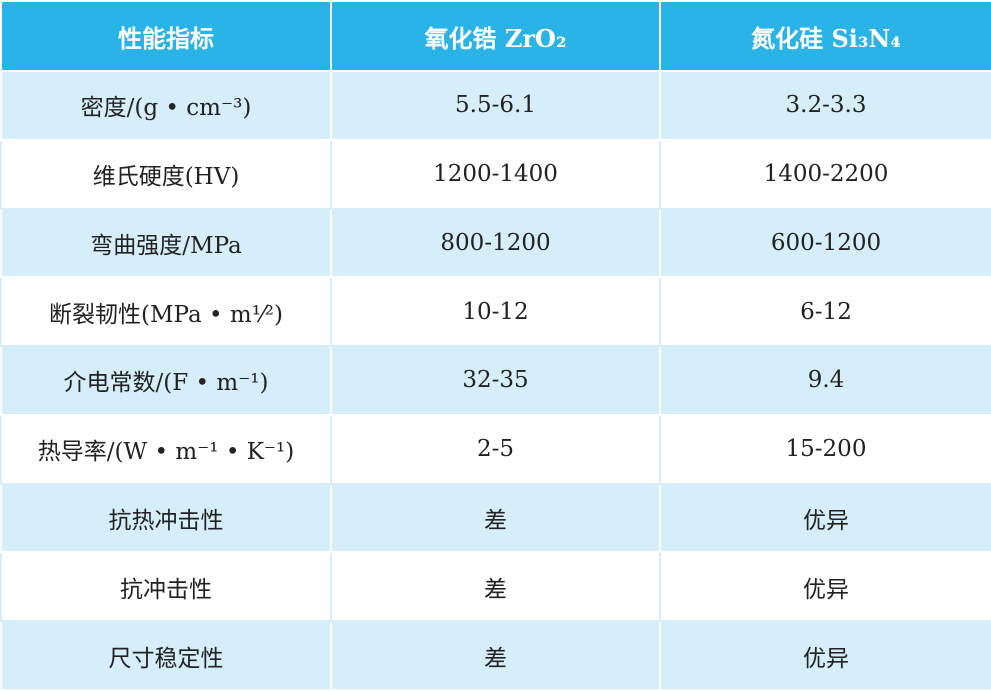 The width and height of the screenshot is (991, 691). I want to click on table-cell: 15-200, so click(825, 449).